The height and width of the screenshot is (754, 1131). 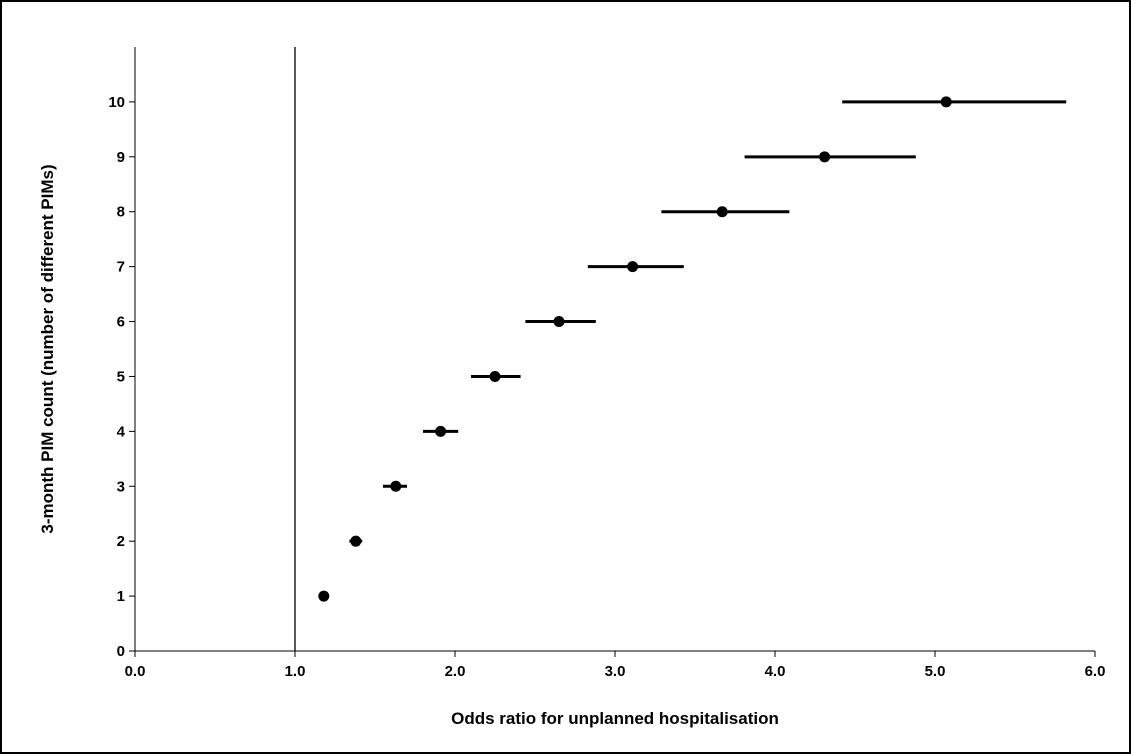 I want to click on y-tick-label: 8, so click(x=121, y=212).